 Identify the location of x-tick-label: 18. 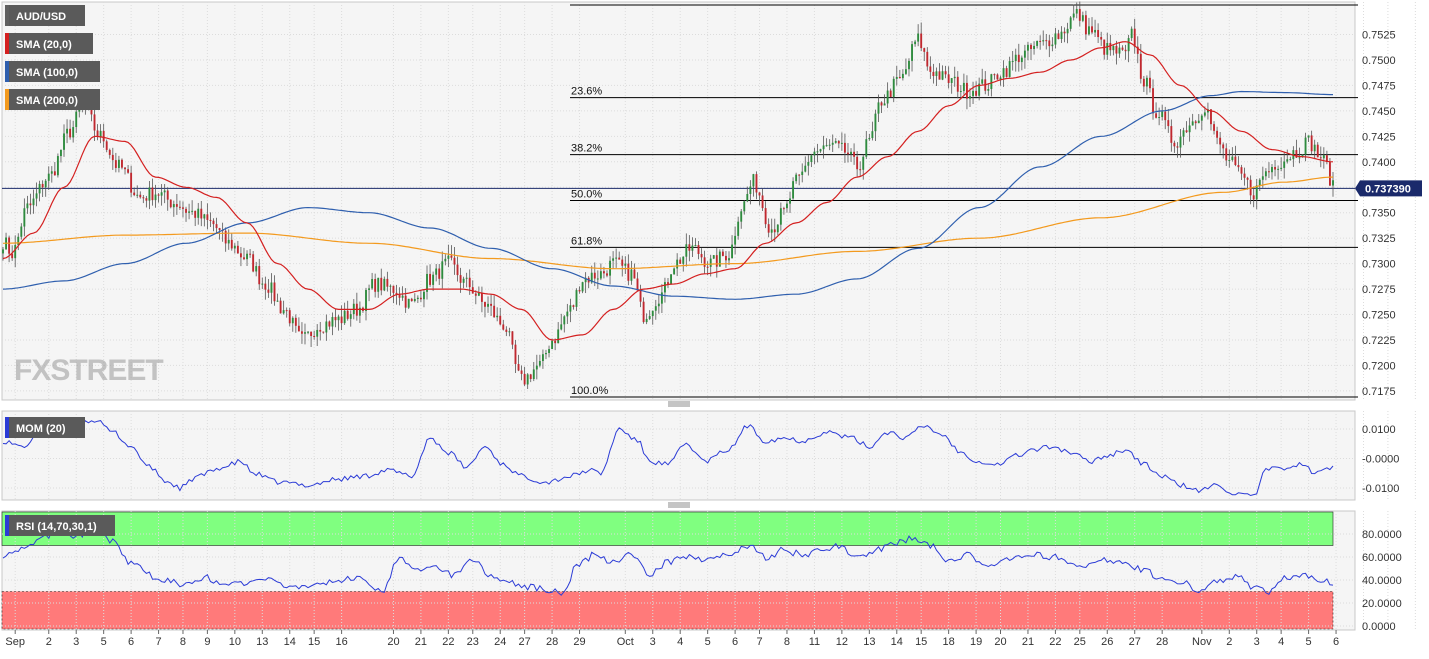
(949, 642).